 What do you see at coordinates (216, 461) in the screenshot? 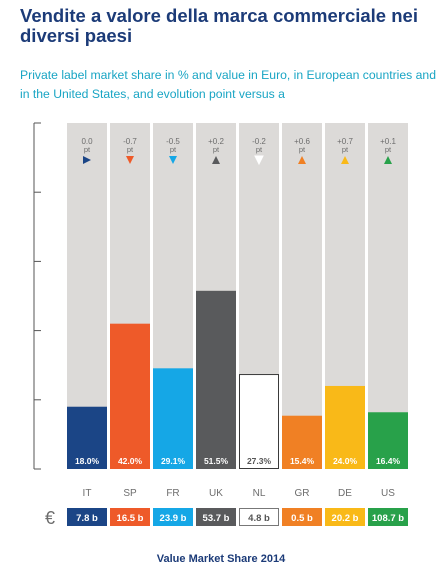
I see `data-label: 51.5%` at bounding box center [216, 461].